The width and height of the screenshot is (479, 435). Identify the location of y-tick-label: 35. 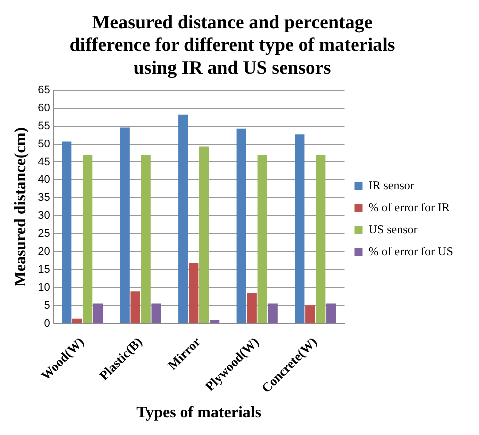
(44, 198).